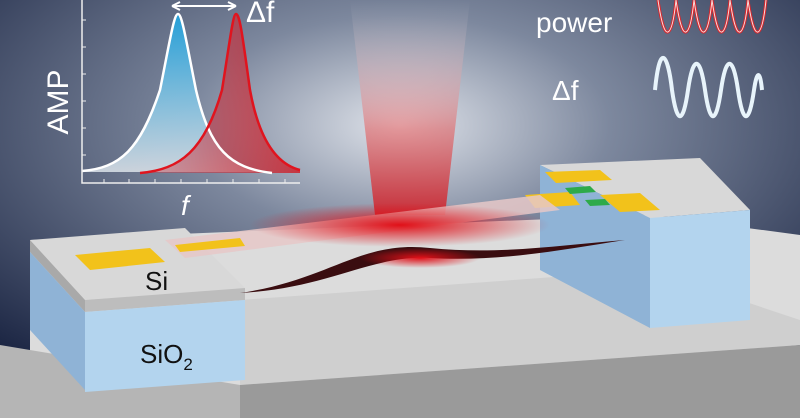  I want to click on inset-ticks, so click(184, 101).